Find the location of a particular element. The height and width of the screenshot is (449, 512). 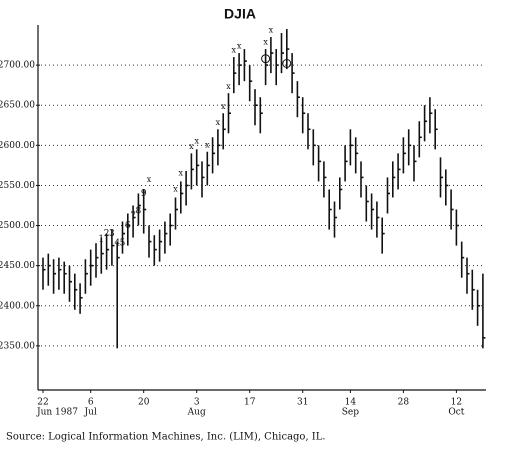

y-tick-label: 2350.00 is located at coordinates (17, 346).